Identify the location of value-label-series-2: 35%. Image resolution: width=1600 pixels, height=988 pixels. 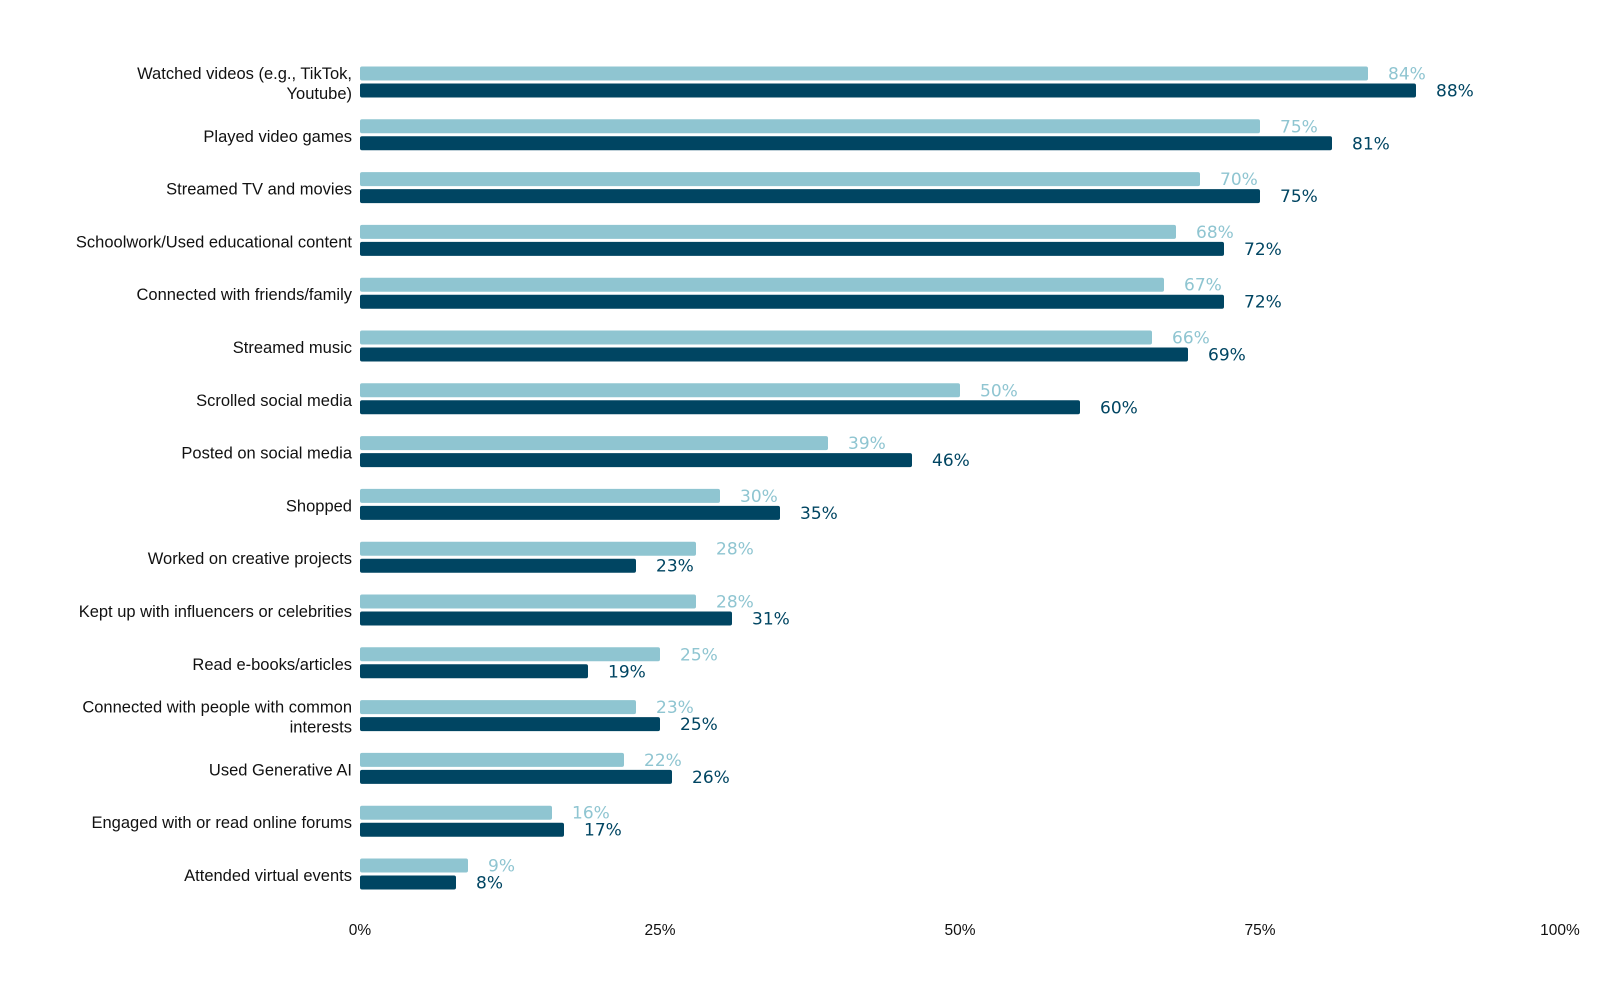
(819, 514).